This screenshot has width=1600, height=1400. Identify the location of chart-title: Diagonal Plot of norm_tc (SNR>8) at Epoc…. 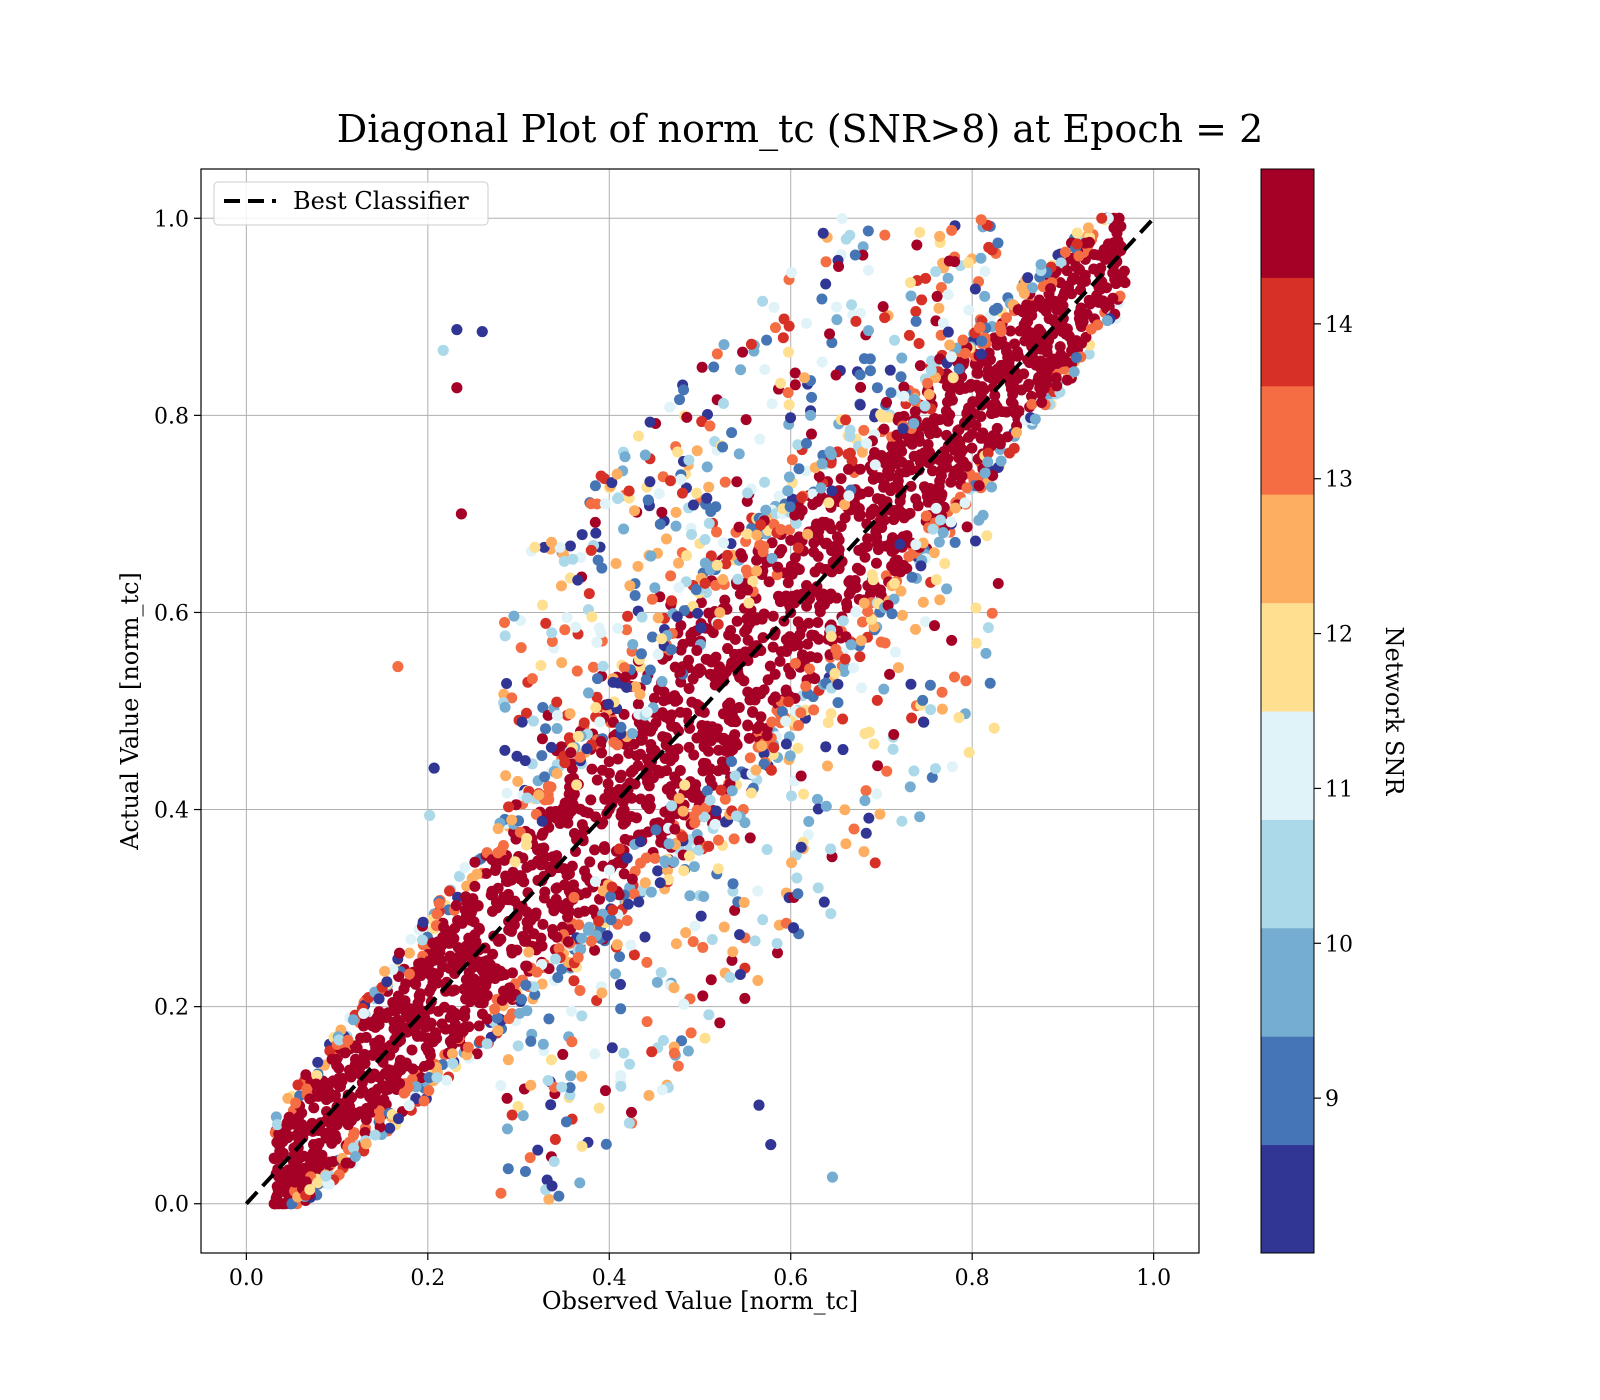
(800, 129).